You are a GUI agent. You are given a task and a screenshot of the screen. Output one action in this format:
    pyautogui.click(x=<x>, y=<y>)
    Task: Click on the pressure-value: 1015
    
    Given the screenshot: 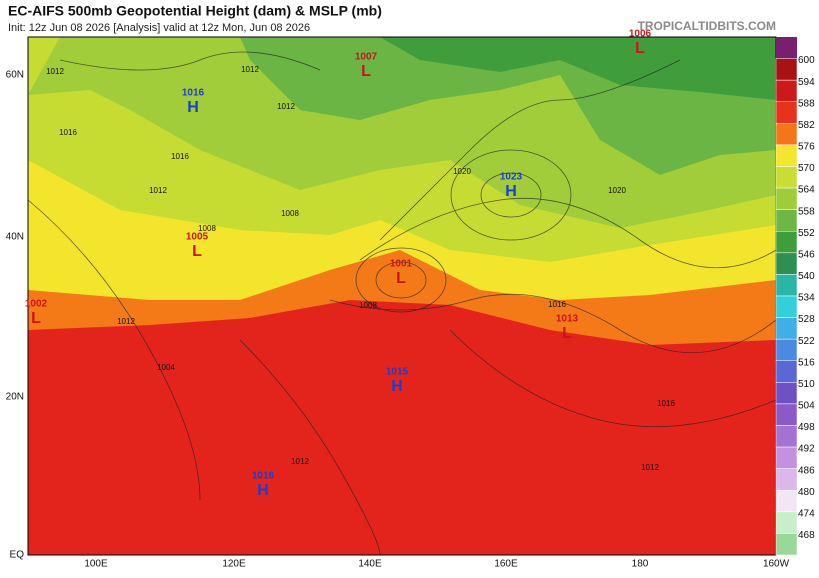 What is the action you would take?
    pyautogui.click(x=397, y=372)
    